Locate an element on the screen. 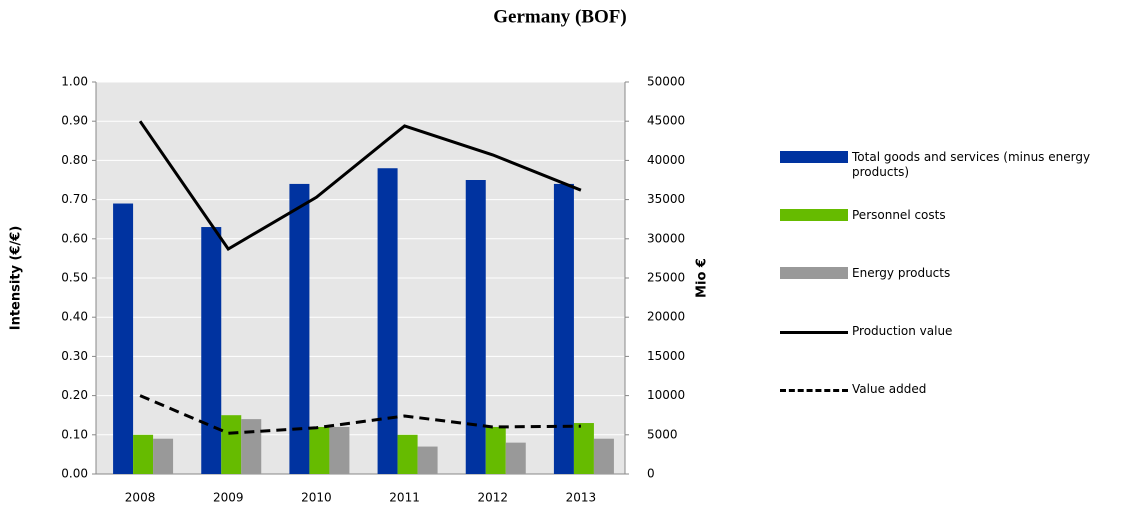 The width and height of the screenshot is (1148, 515). x-tick-label: 2011 is located at coordinates (404, 498).